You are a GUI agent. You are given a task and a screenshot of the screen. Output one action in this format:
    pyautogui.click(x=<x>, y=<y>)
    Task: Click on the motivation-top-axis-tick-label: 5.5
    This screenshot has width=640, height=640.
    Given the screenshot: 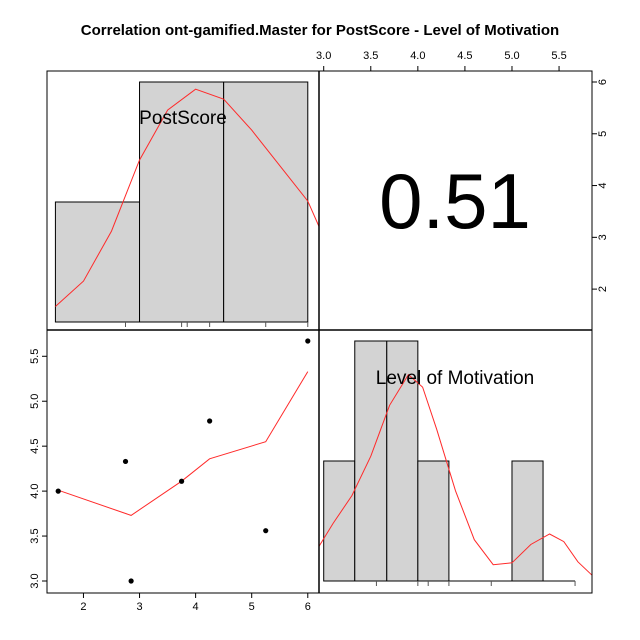 What is the action you would take?
    pyautogui.click(x=558, y=56)
    